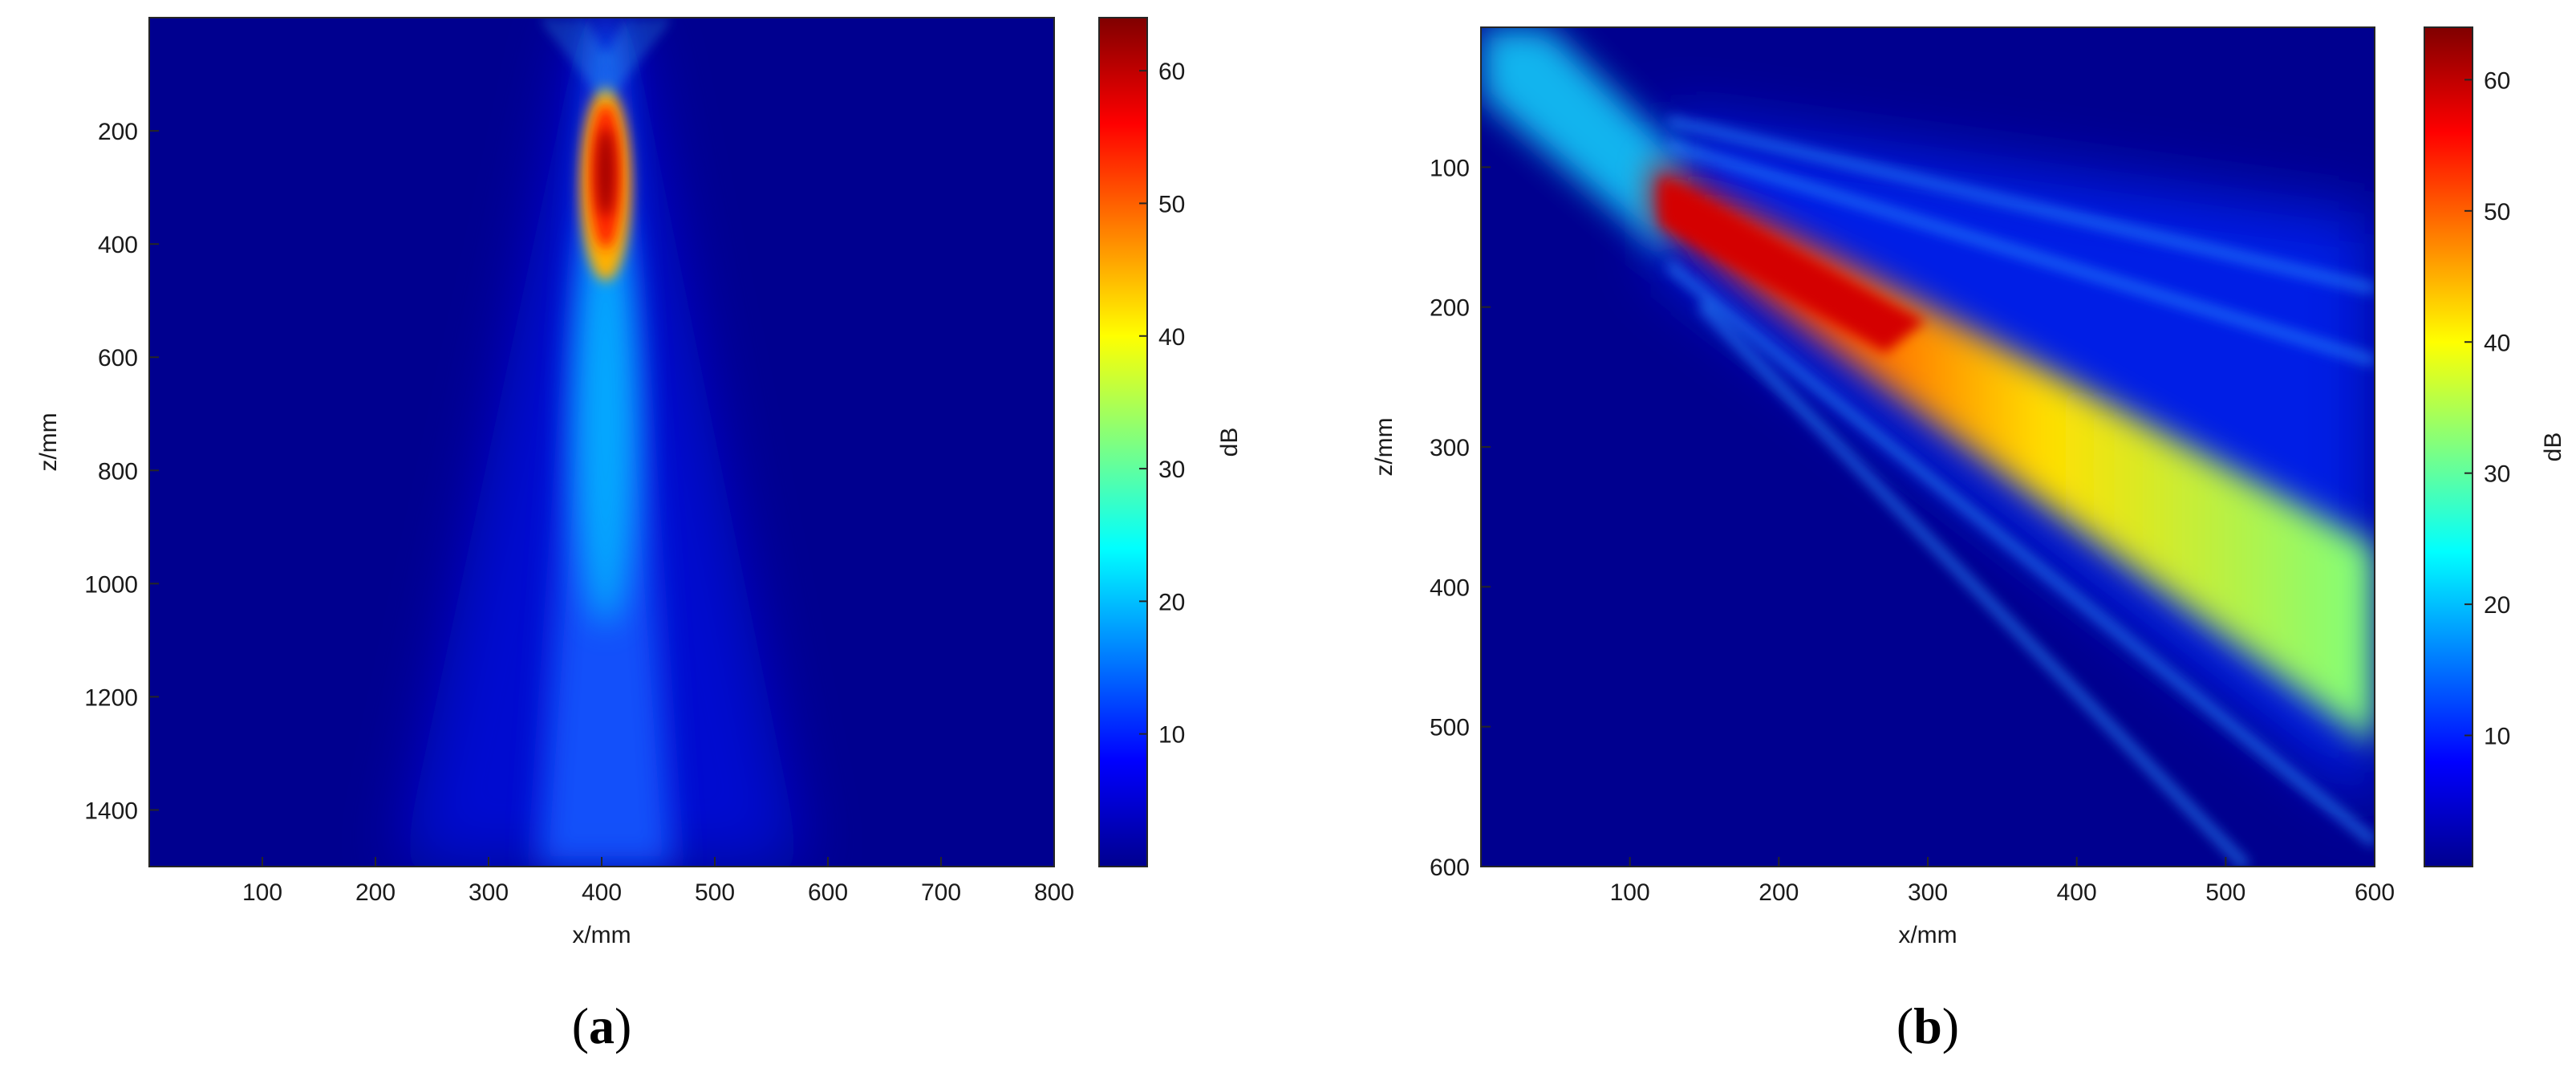 The image size is (2576, 1084). Describe the element at coordinates (111, 811) in the screenshot. I see `y-tick-label-a: 1400` at that location.